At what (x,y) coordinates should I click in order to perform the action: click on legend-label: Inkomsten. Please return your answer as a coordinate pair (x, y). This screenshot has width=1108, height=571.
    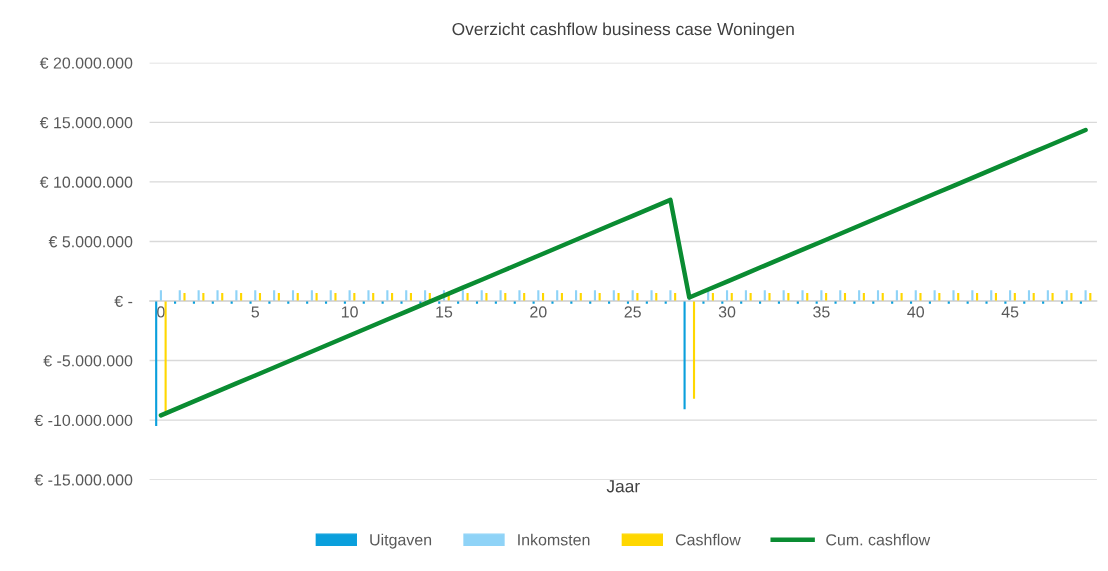
    Looking at the image, I should click on (554, 539).